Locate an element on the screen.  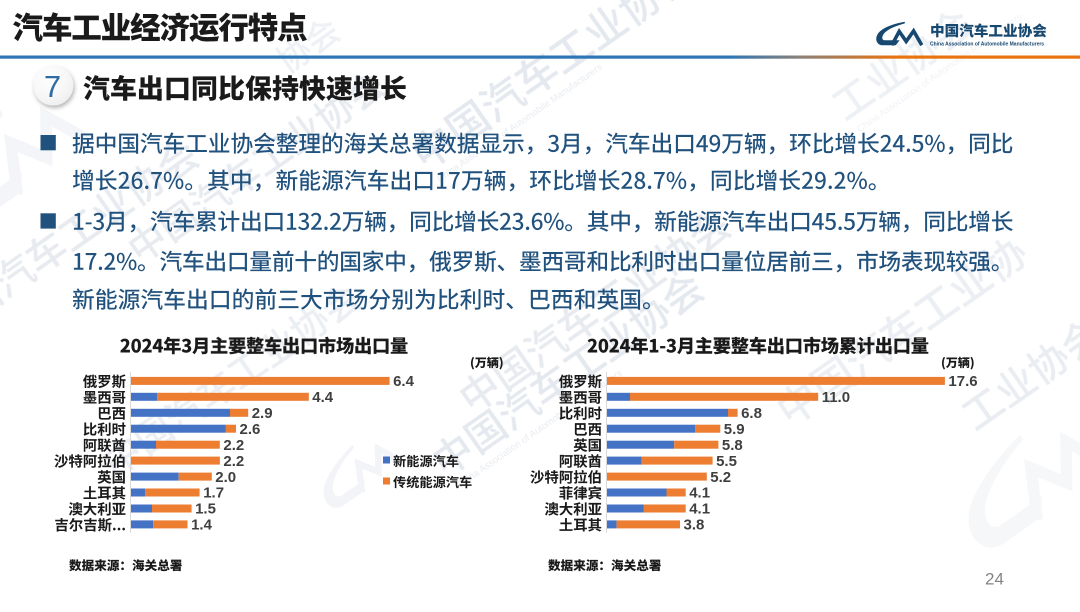
svg-text: 1.4 is located at coordinates (202, 525).